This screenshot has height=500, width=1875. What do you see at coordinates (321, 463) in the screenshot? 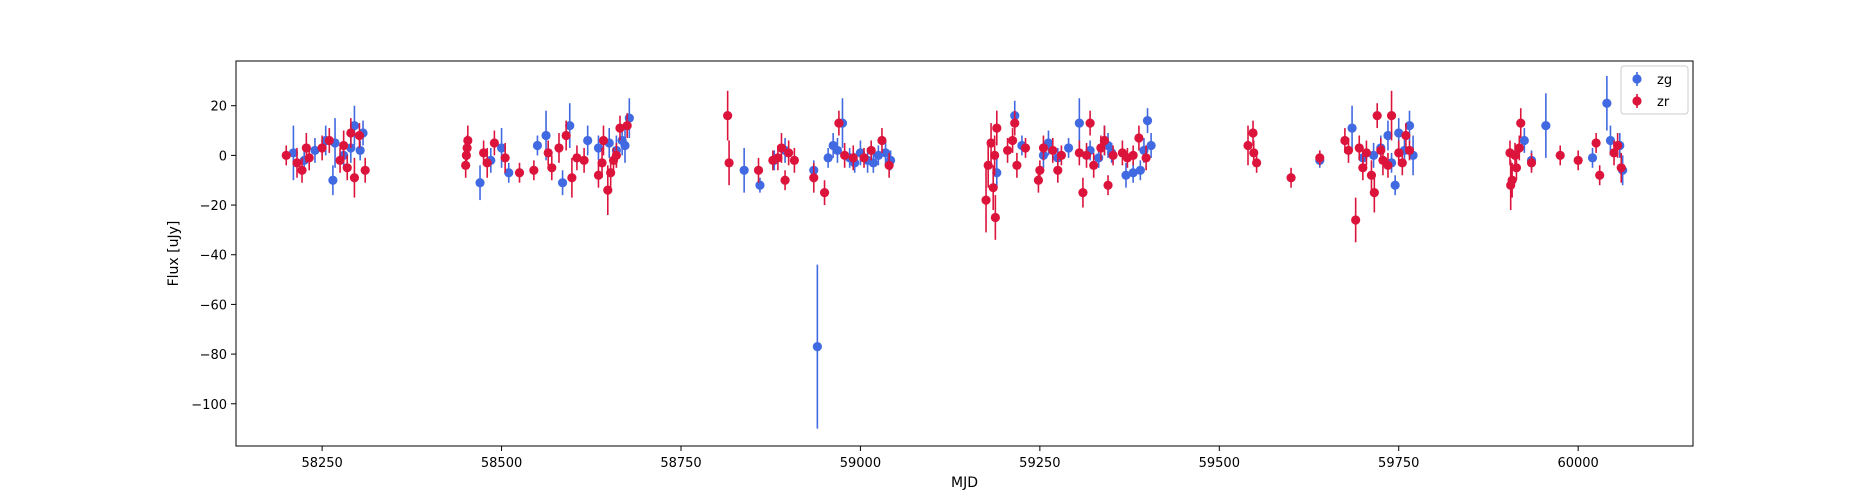
I see `x-tick-label: 58250` at bounding box center [321, 463].